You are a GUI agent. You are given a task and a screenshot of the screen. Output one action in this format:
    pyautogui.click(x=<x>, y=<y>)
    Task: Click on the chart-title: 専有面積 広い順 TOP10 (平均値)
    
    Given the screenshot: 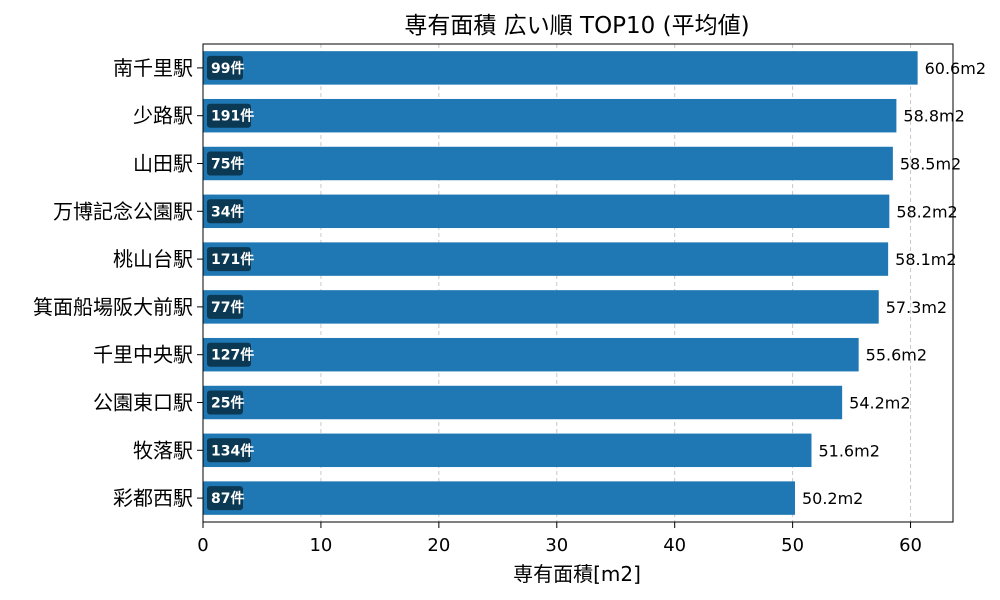 What is the action you would take?
    pyautogui.click(x=576, y=26)
    